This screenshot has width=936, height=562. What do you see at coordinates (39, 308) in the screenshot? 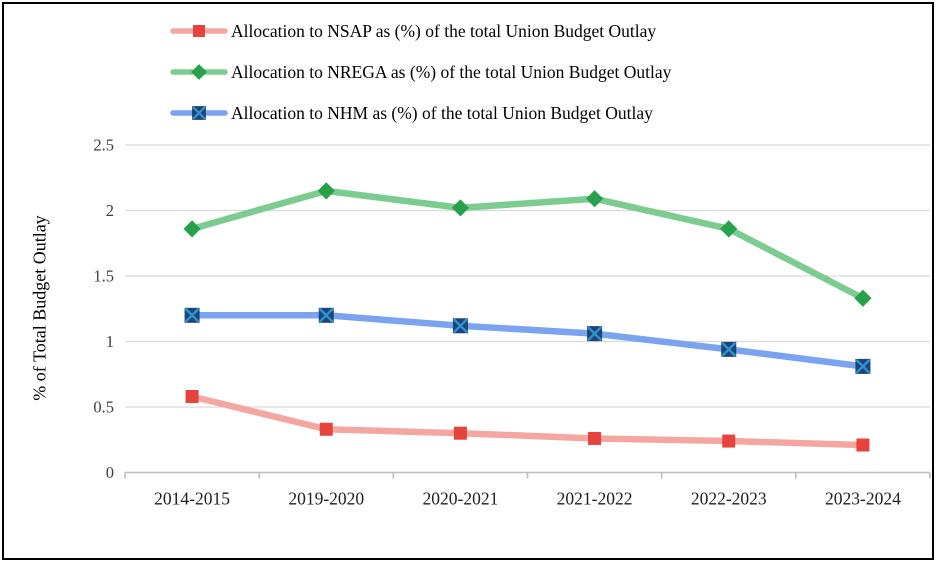
I see `y-axis-title: % of Total Budget Outlay` at bounding box center [39, 308].